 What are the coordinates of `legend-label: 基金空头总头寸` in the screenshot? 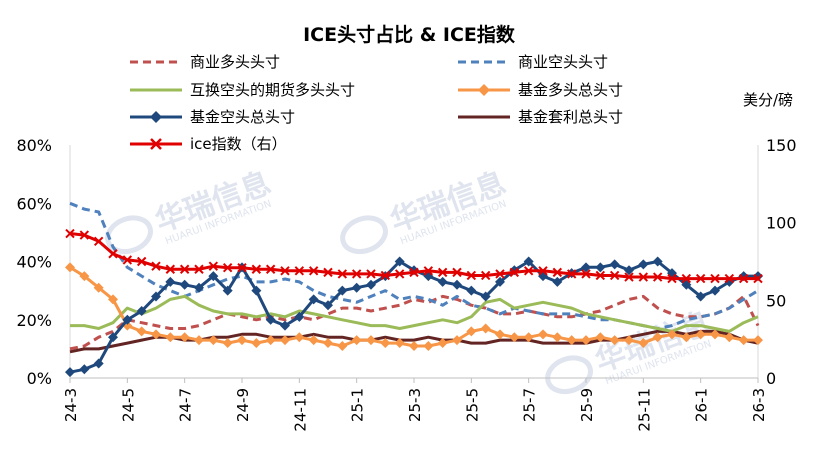 It's located at (242, 117).